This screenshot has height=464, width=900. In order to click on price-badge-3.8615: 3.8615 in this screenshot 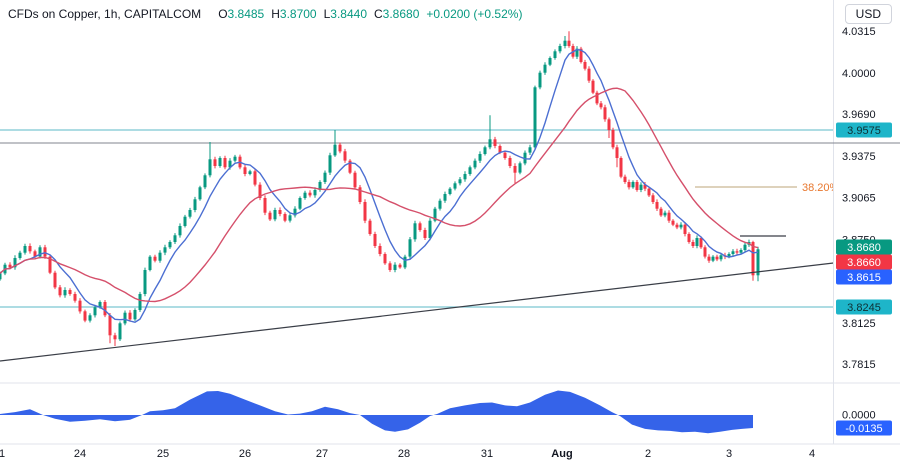, I will do `click(864, 277)`.